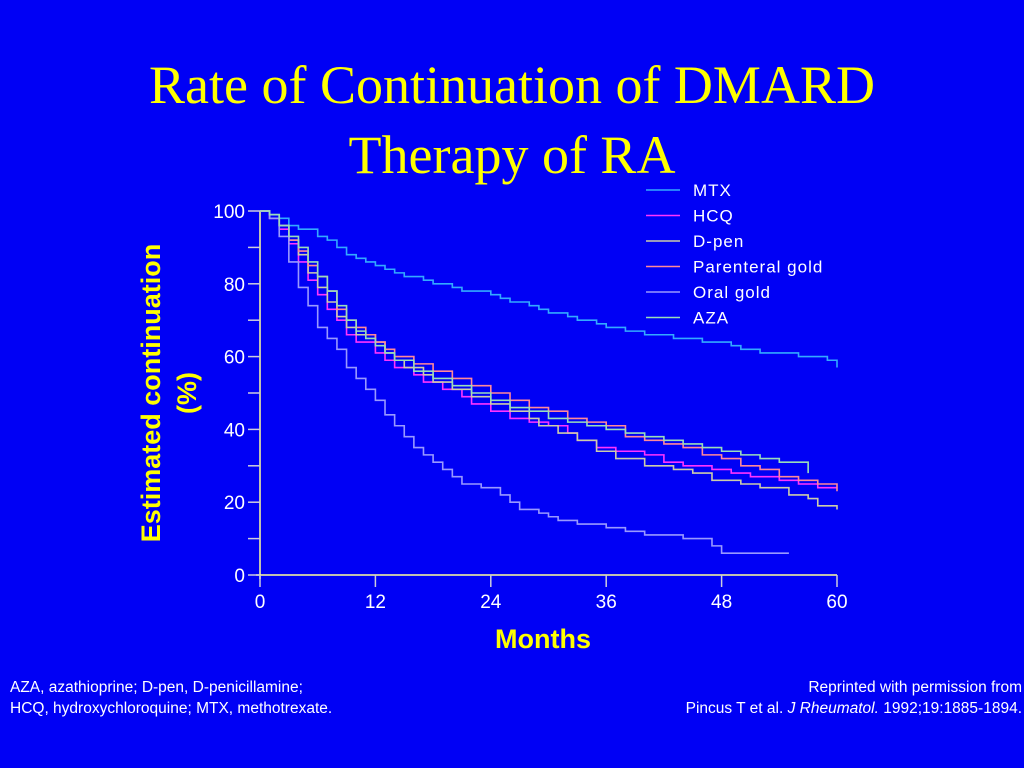  Describe the element at coordinates (758, 267) in the screenshot. I see `legend-label: Parenteral gold` at that location.